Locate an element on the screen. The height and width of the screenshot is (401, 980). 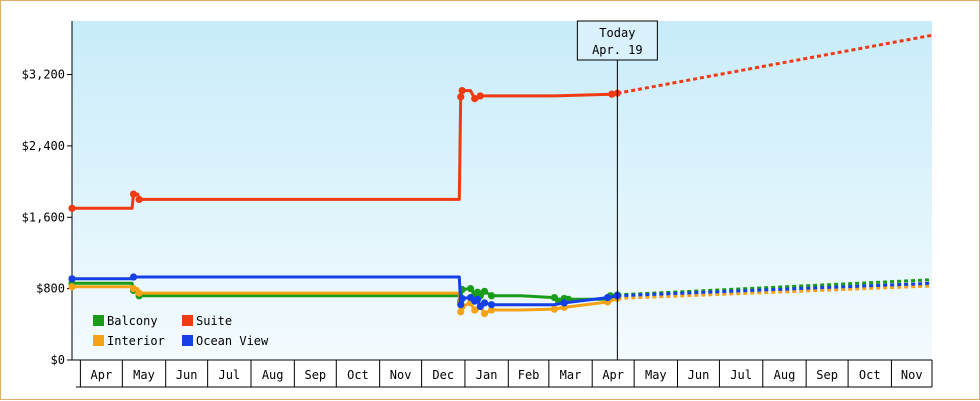
y-axis: $0 $800 $1,600 $2,400 $3,200 is located at coordinates (47, 194).